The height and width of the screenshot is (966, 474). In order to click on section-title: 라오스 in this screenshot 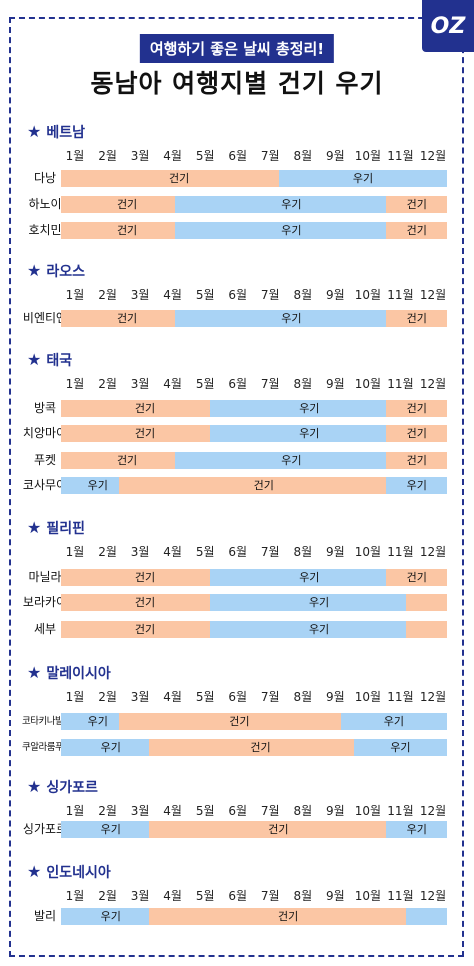, I will do `click(65, 272)`.